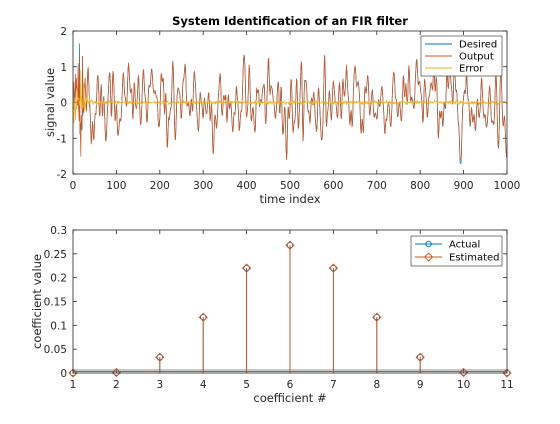 Image resolution: width=560 pixels, height=424 pixels. What do you see at coordinates (476, 57) in the screenshot?
I see `legend-output-label: Output` at bounding box center [476, 57].